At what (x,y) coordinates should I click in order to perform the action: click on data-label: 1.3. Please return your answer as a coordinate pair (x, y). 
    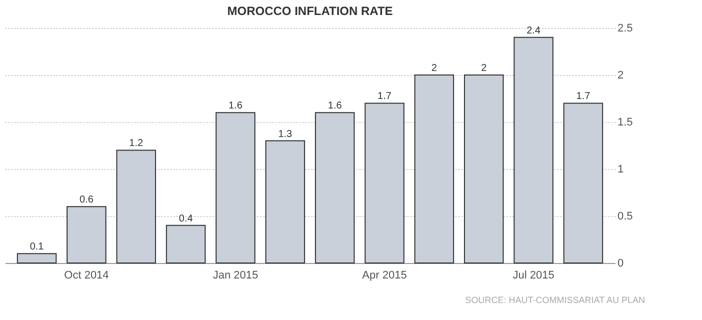
    Looking at the image, I should click on (285, 134).